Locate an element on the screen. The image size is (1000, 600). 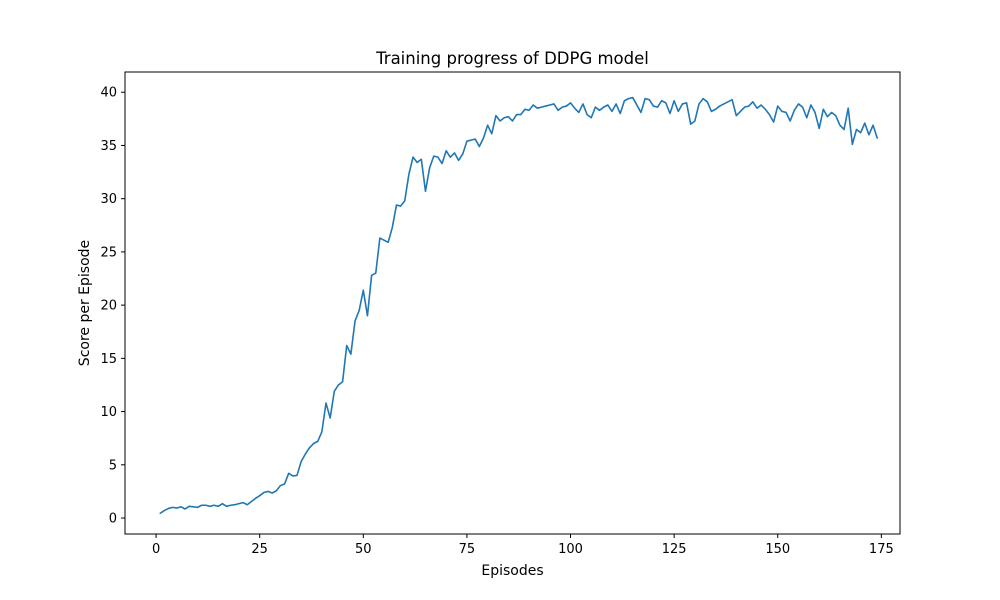
x-tick-label: 25 is located at coordinates (259, 549).